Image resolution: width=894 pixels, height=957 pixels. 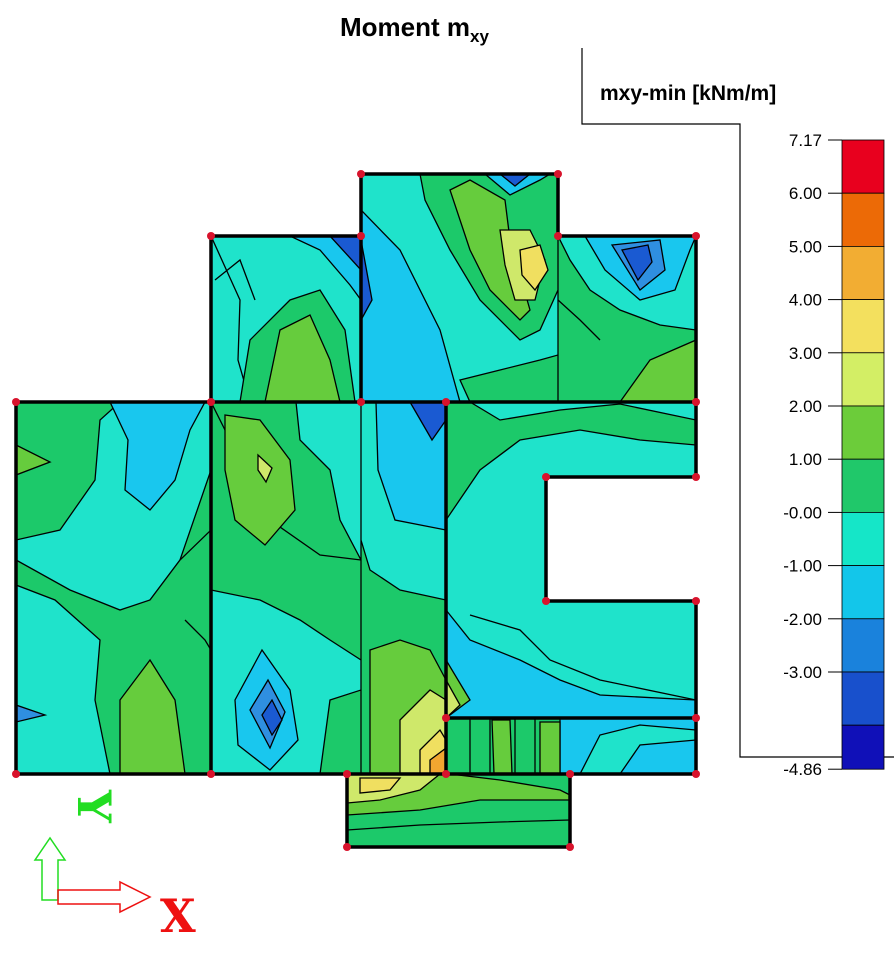 I want to click on axis-symbol: X Y, so click(x=114, y=866).